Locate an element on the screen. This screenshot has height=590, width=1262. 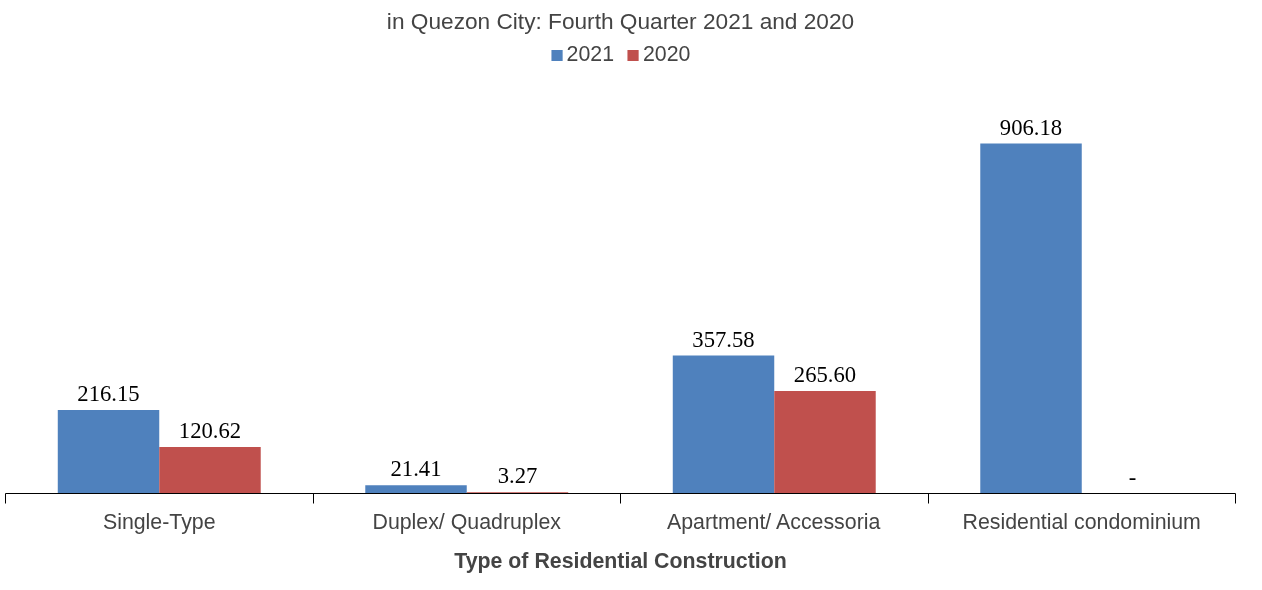
legend-label: 2021 is located at coordinates (590, 54).